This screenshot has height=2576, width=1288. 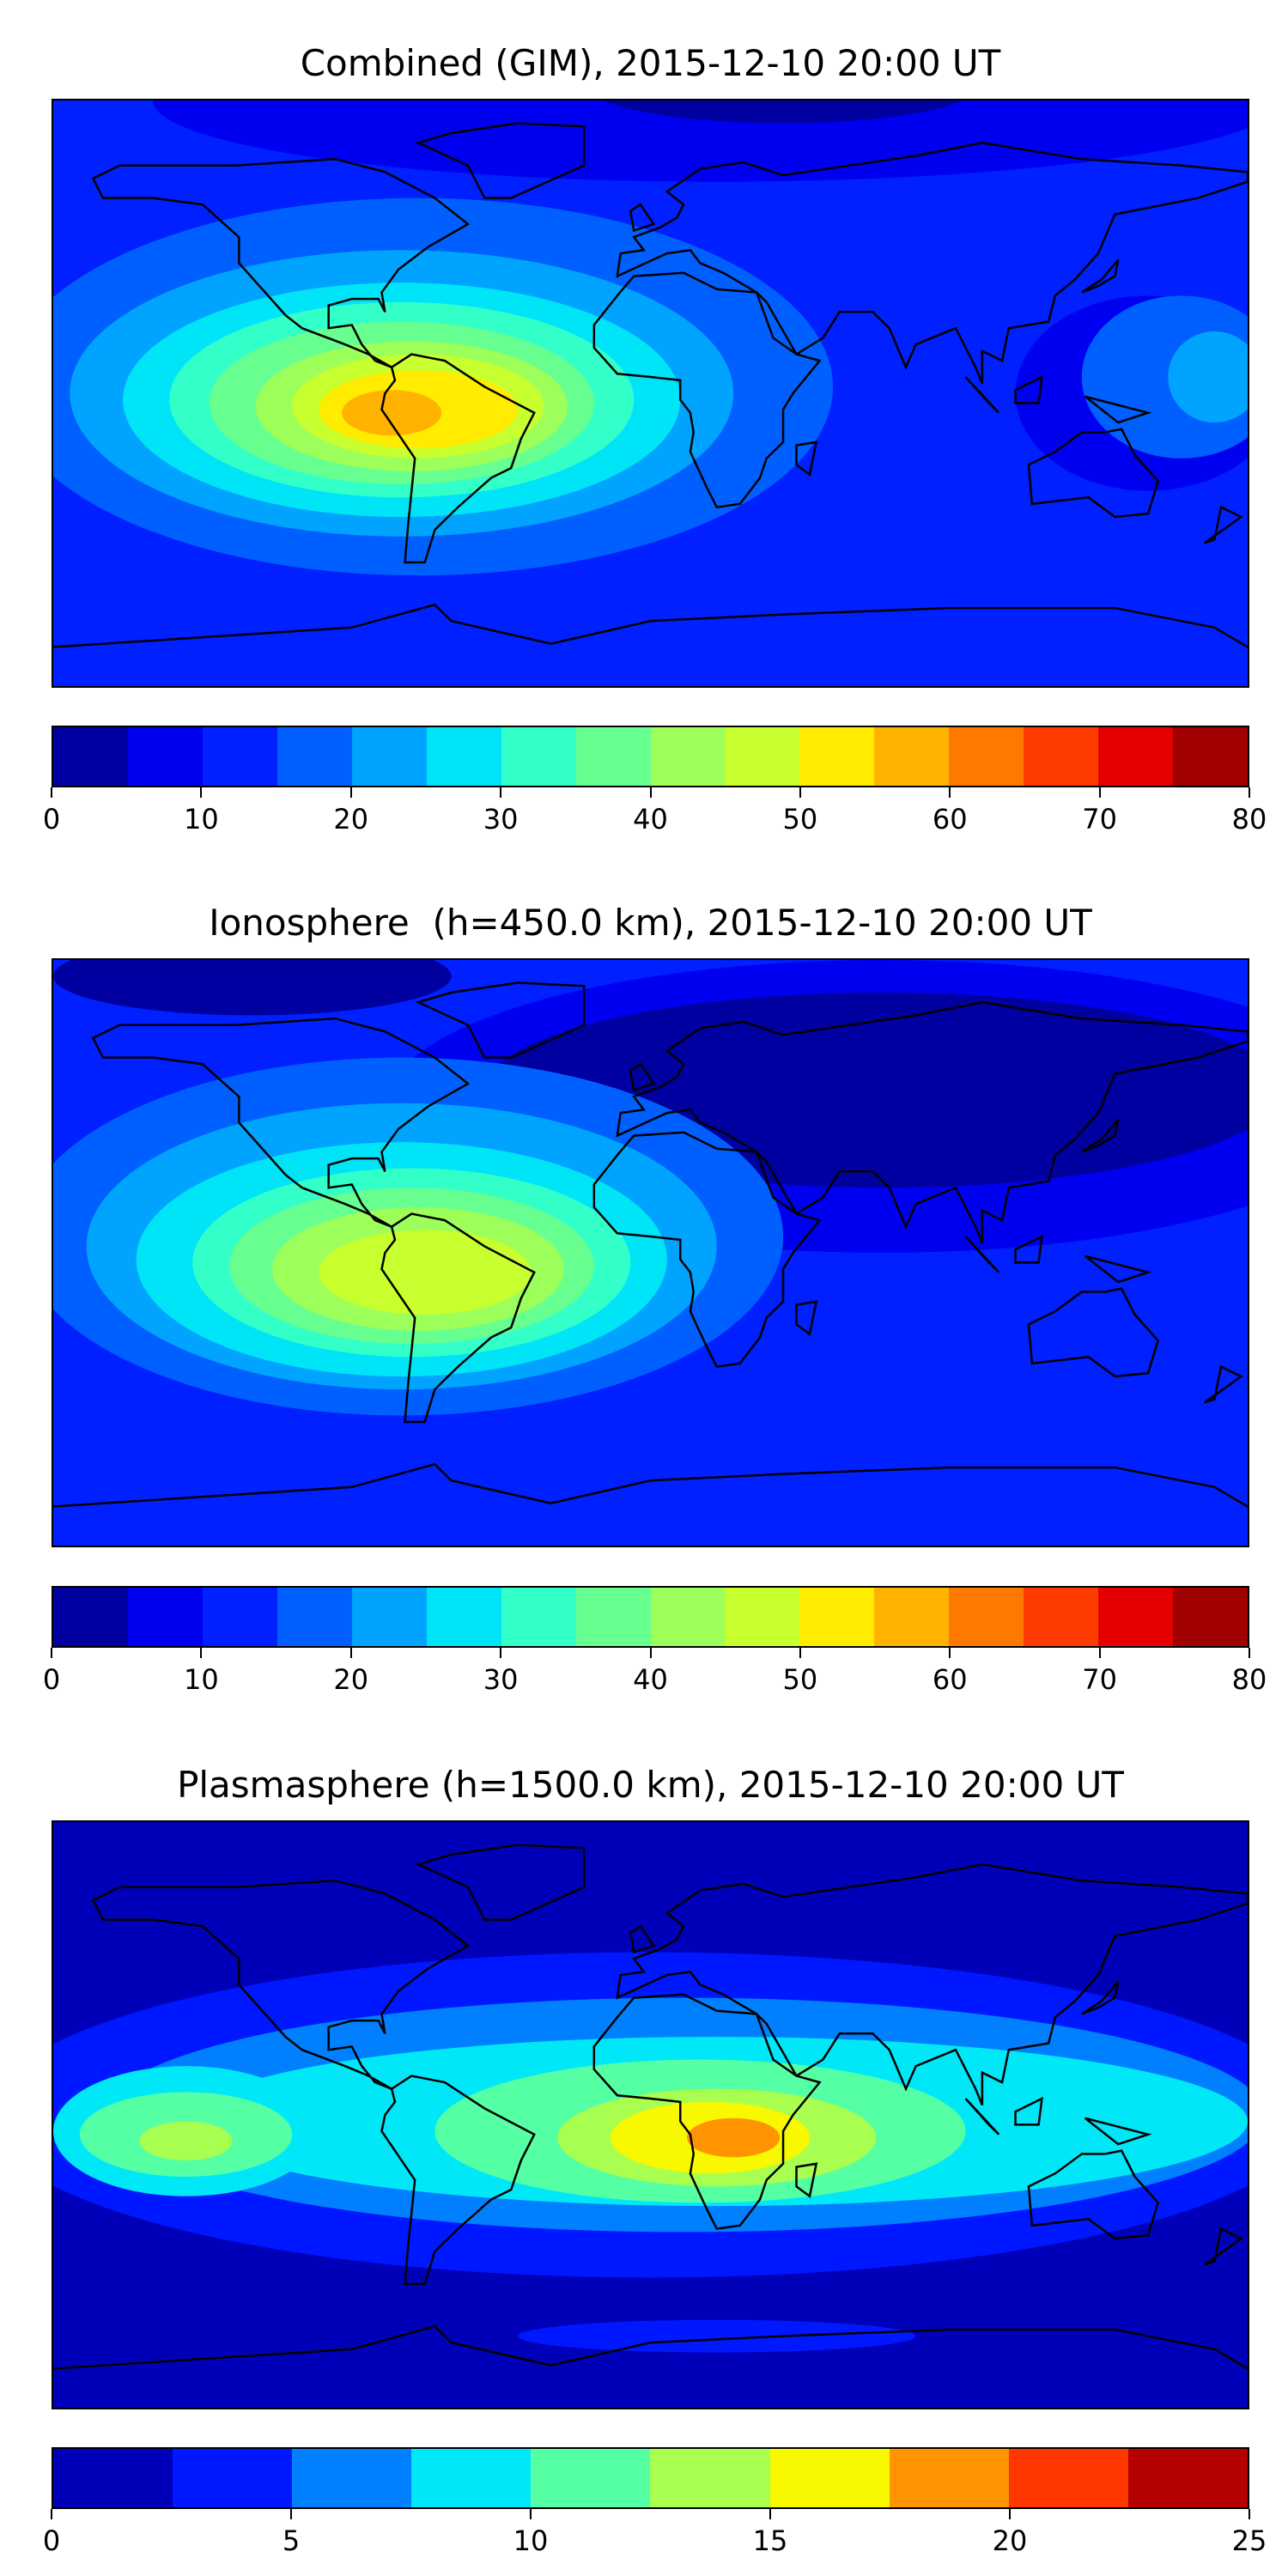 What do you see at coordinates (651, 1679) in the screenshot?
I see `tick-label: 40` at bounding box center [651, 1679].